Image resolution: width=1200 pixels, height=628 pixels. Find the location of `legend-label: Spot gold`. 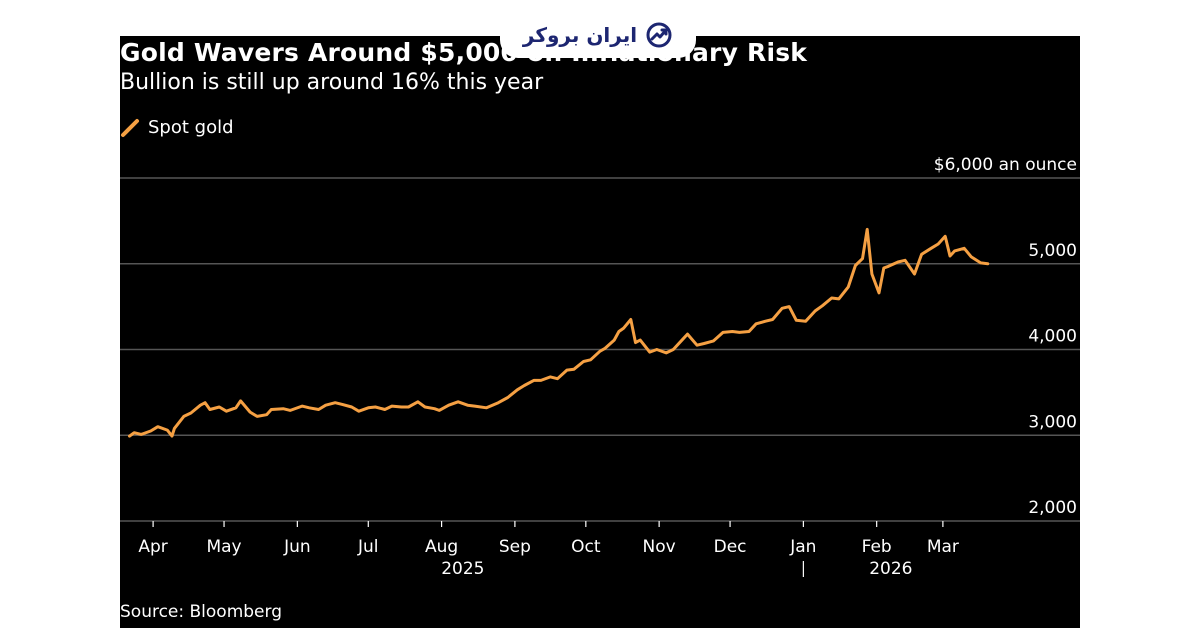

legend-label: Spot gold is located at coordinates (191, 127).